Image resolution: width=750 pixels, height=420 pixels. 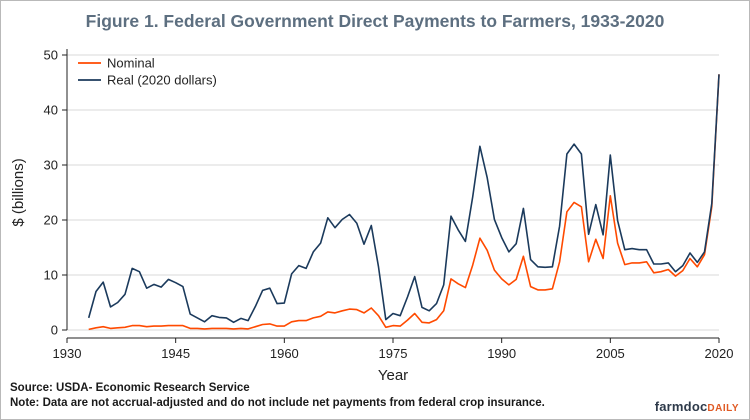 I want to click on legend: Nominal Real (2020 dollars), so click(x=147, y=72).